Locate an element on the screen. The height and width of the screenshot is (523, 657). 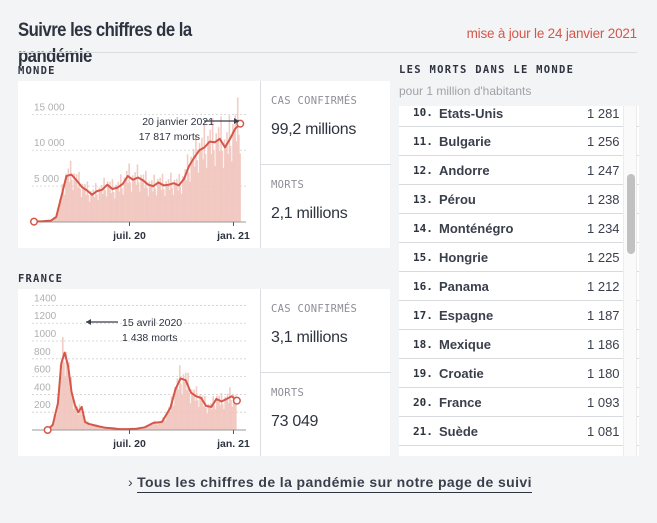
ranking-value: 1 256 is located at coordinates (603, 141).